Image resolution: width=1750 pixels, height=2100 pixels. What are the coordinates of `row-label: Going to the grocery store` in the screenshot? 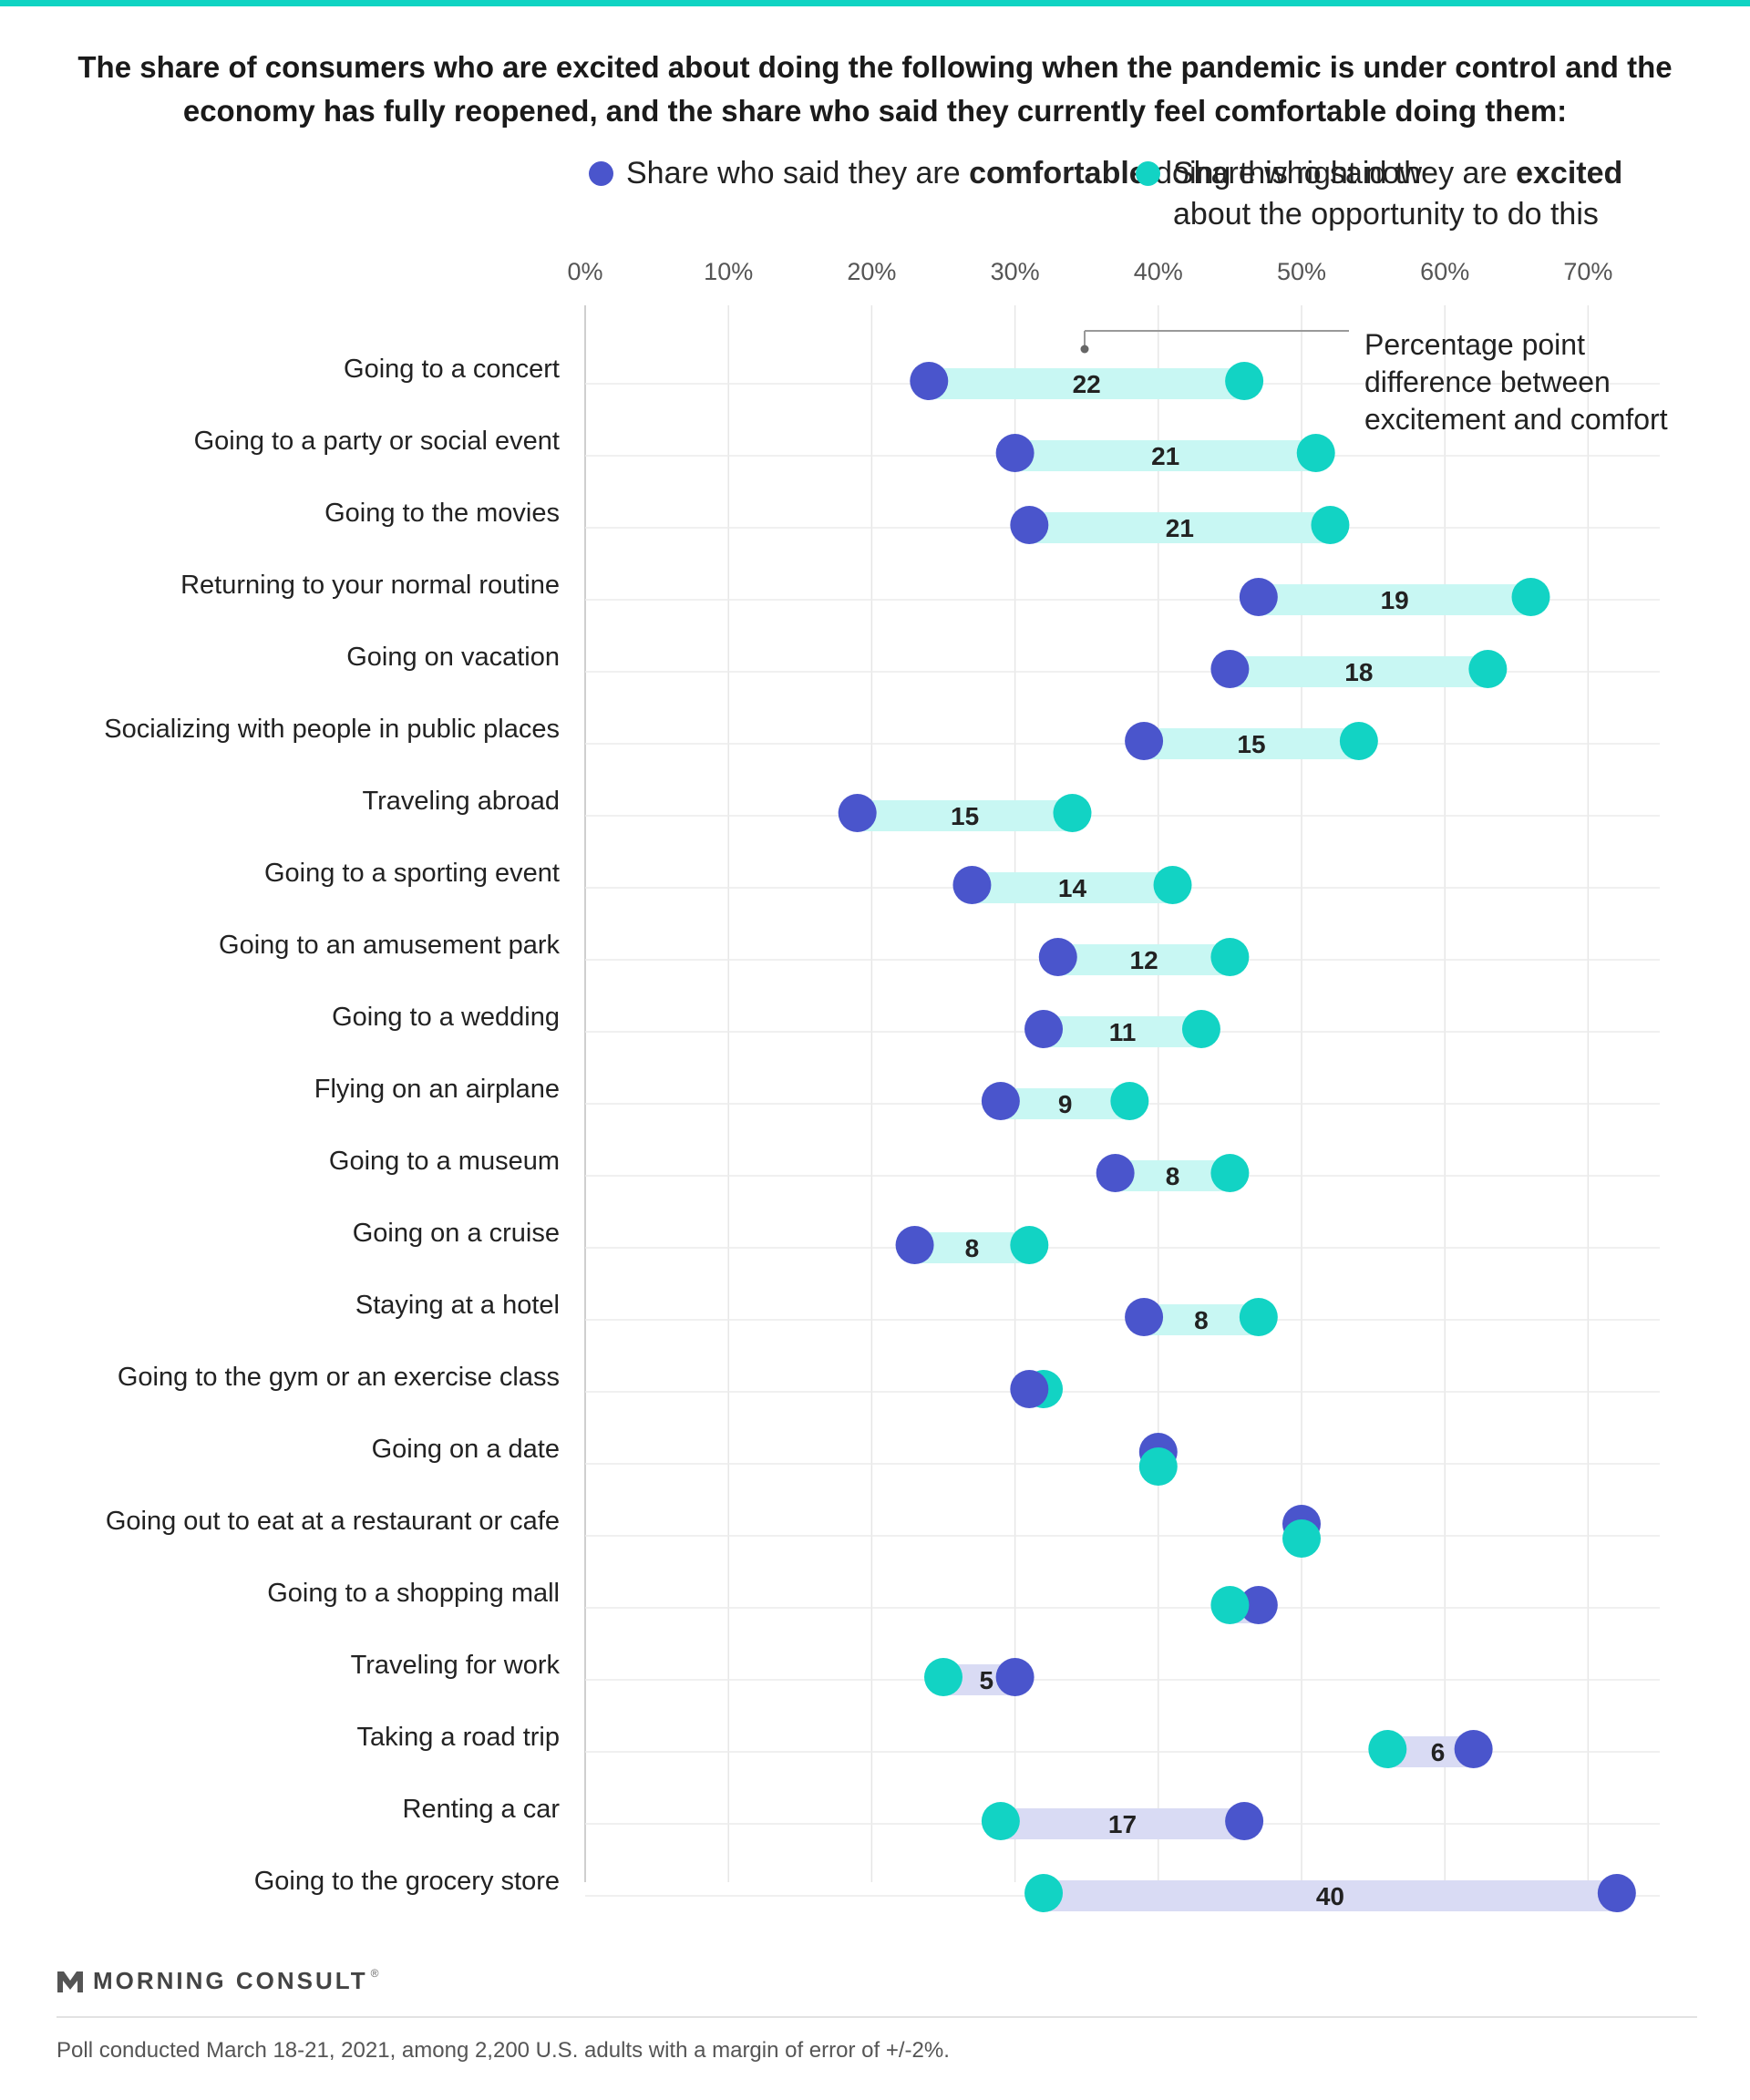 It's located at (407, 1881).